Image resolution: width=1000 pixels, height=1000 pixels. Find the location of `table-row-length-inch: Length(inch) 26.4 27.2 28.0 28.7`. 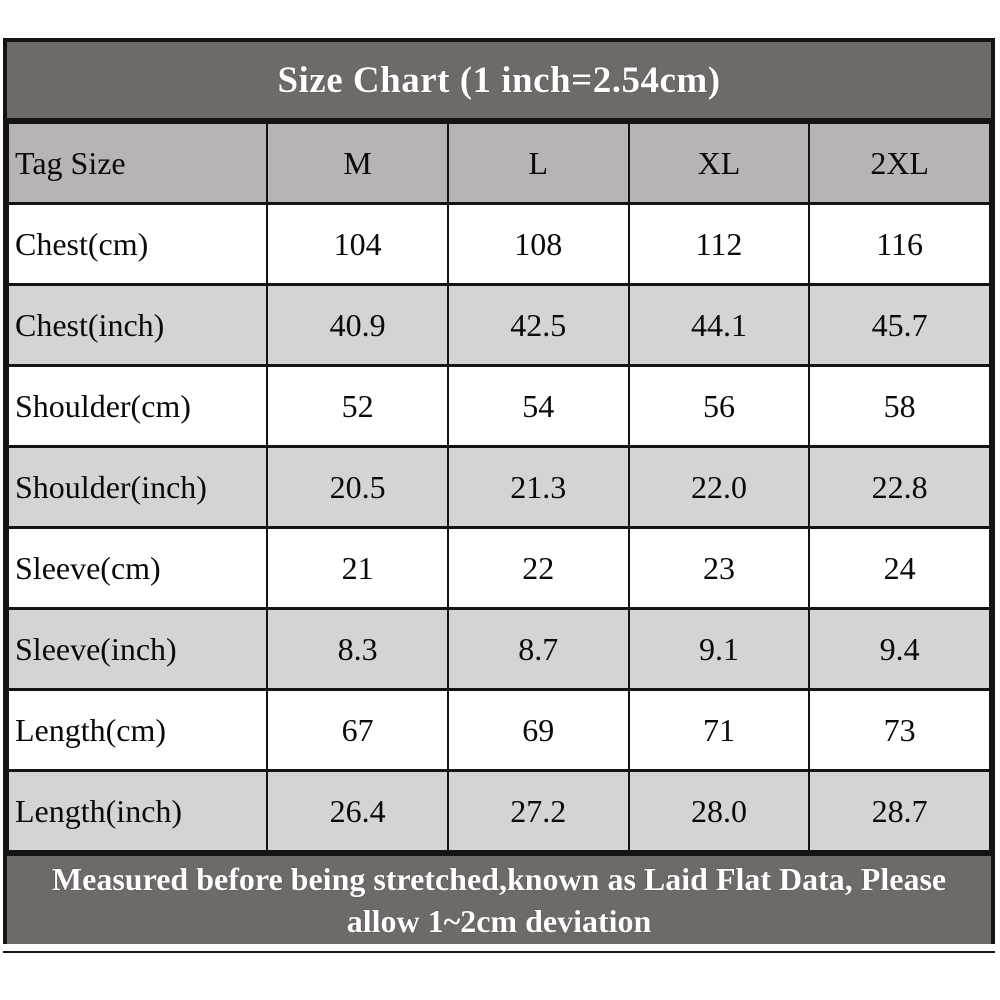

table-row-length-inch: Length(inch) 26.4 27.2 28.0 28.7 is located at coordinates (498, 811).